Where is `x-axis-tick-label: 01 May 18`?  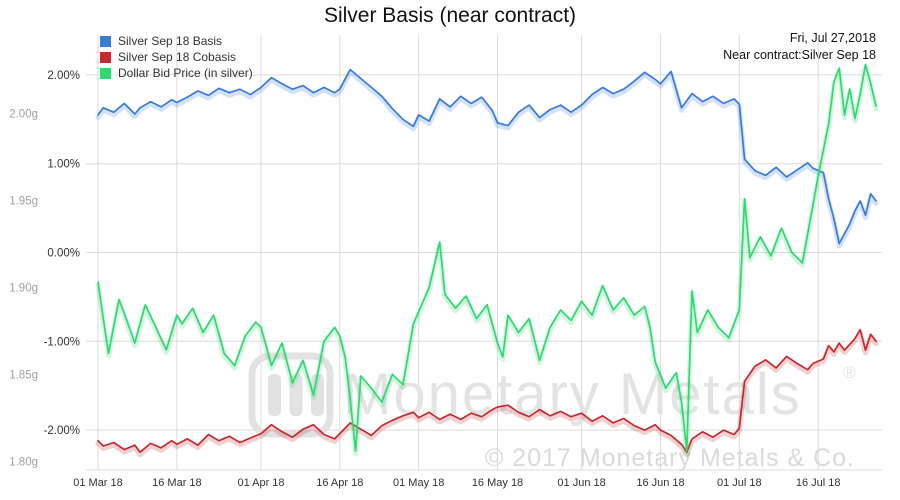
x-axis-tick-label: 01 May 18 is located at coordinates (418, 483).